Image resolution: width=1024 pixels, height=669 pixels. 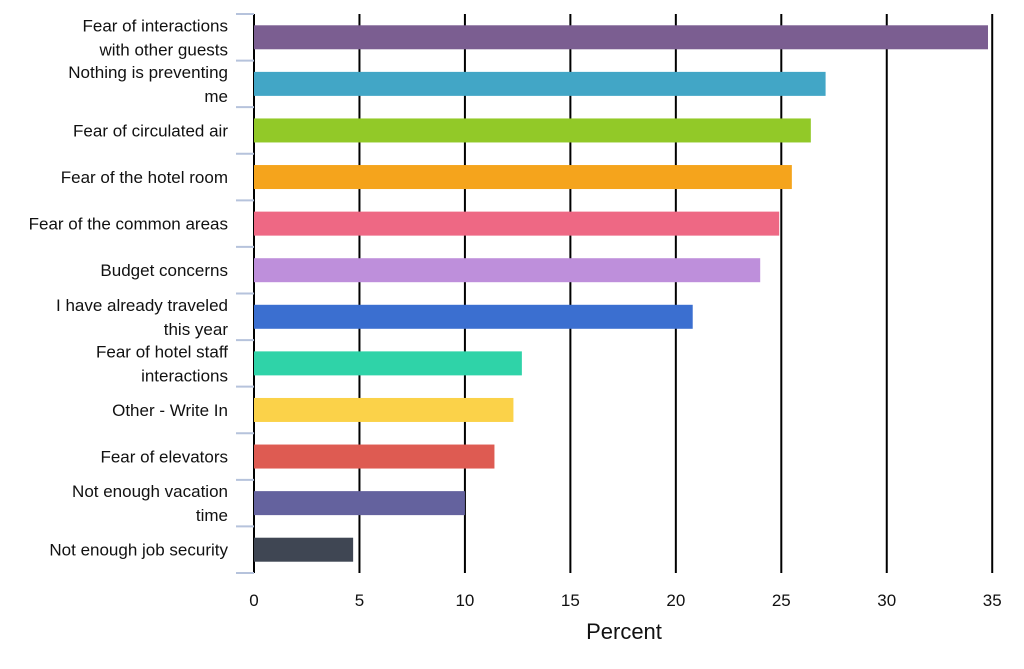 What do you see at coordinates (359, 600) in the screenshot?
I see `x-tick-label-5: 5` at bounding box center [359, 600].